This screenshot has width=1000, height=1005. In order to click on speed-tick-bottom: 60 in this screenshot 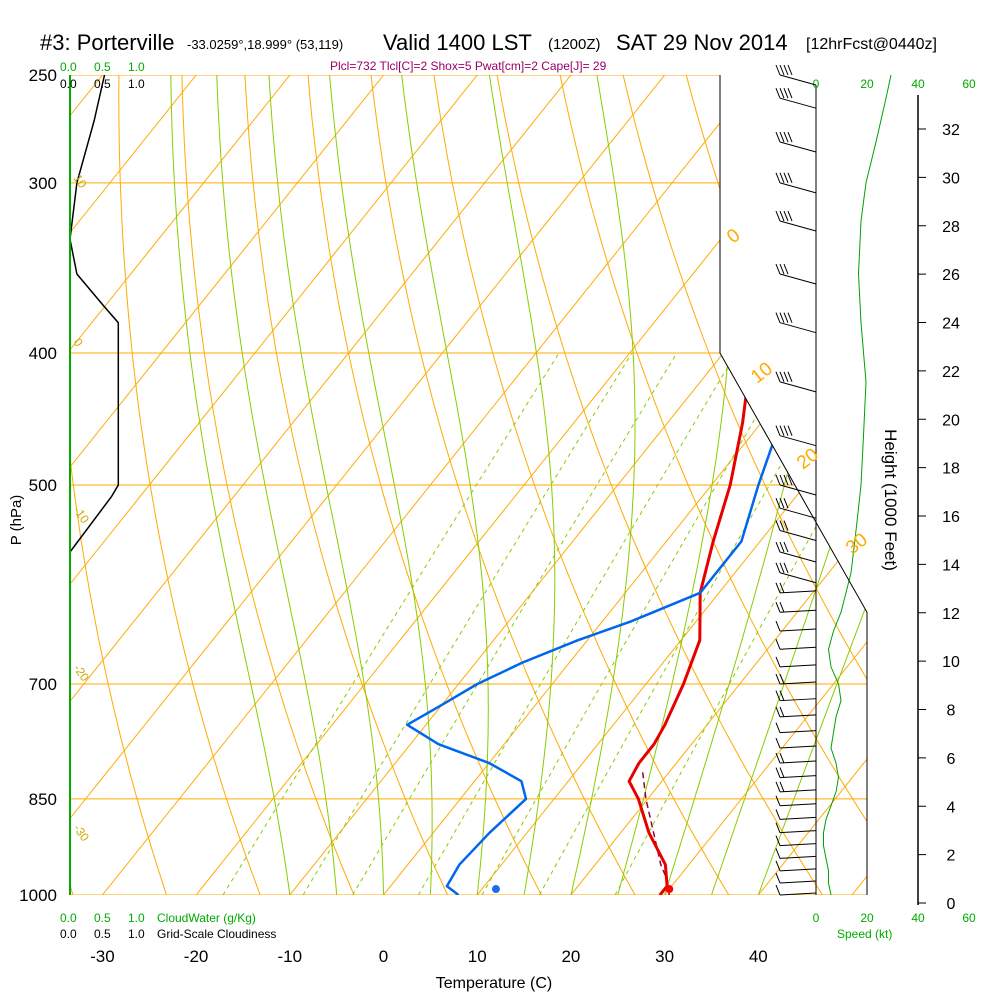, I will do `click(969, 918)`.